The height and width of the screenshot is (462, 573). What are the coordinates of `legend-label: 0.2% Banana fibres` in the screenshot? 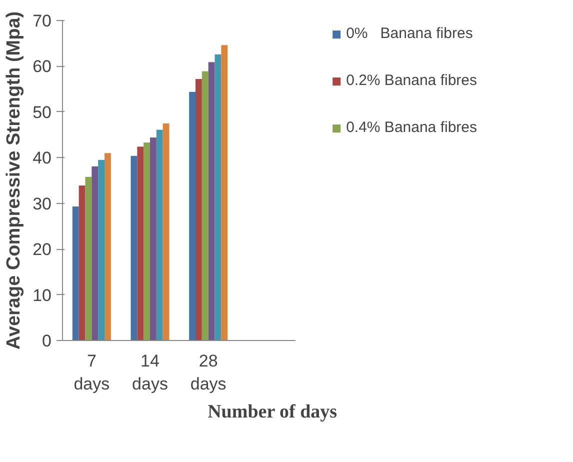 It's located at (411, 80).